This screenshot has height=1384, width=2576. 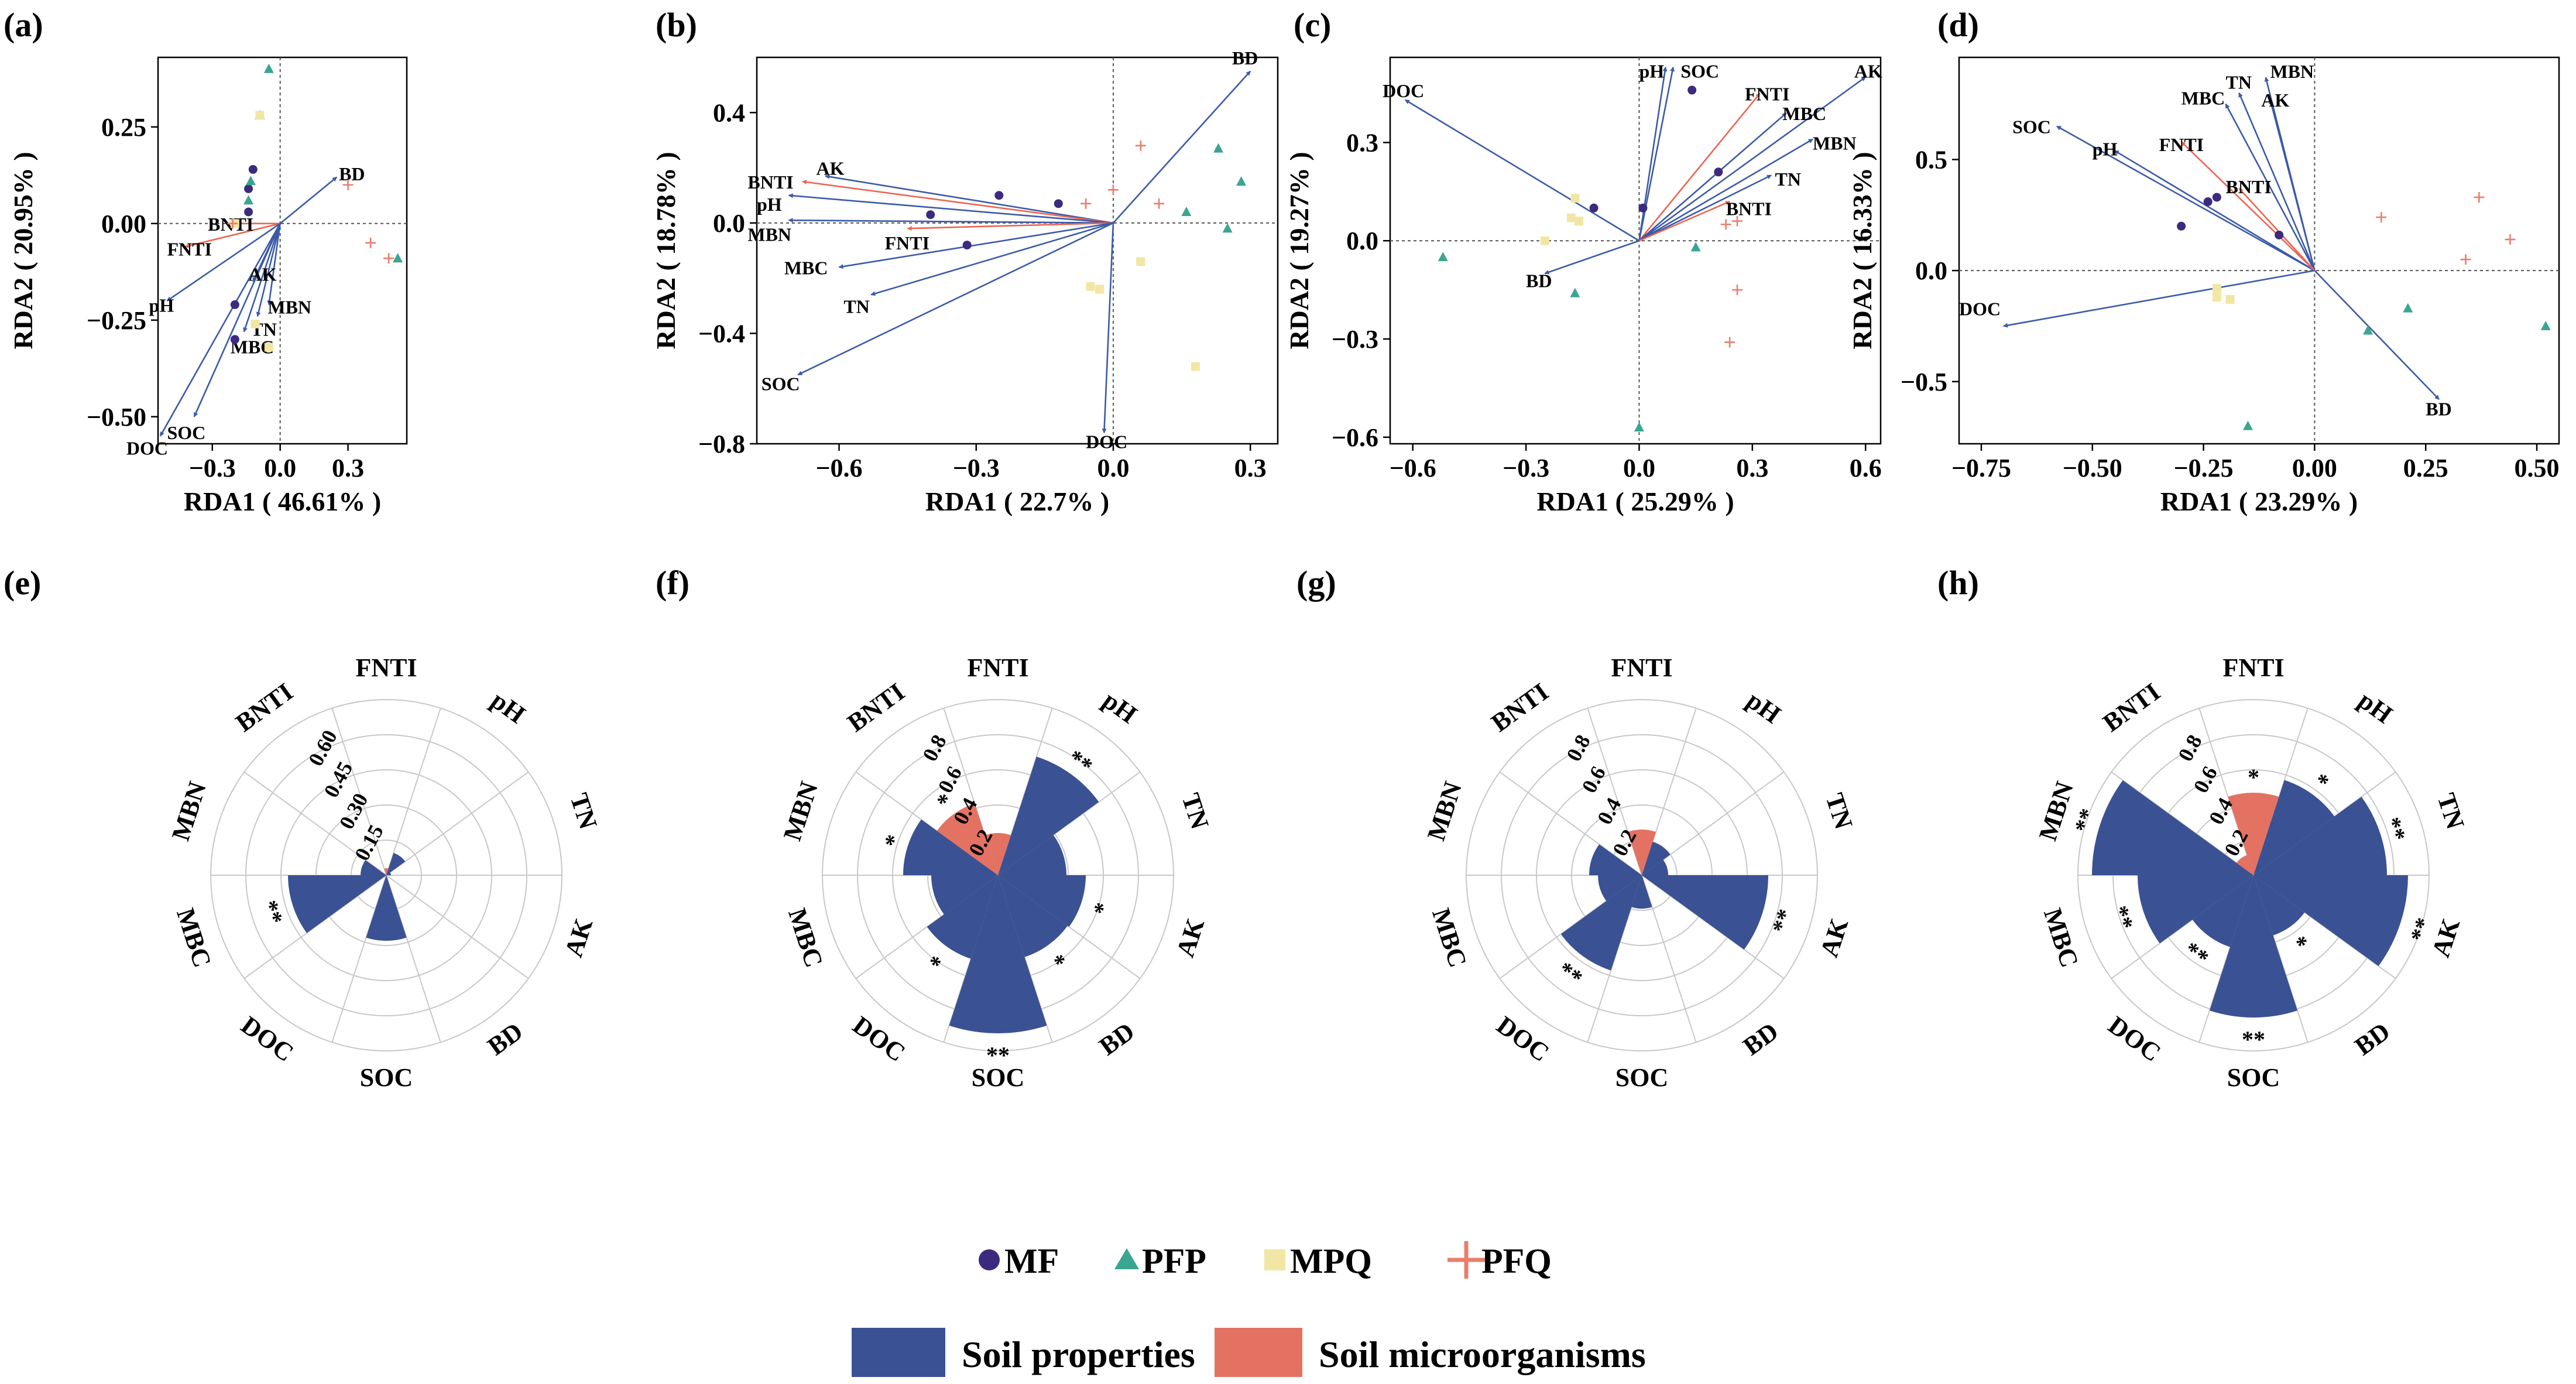 I want to click on legend-bar_red-label: Soil microorganisms, so click(x=1482, y=1354).